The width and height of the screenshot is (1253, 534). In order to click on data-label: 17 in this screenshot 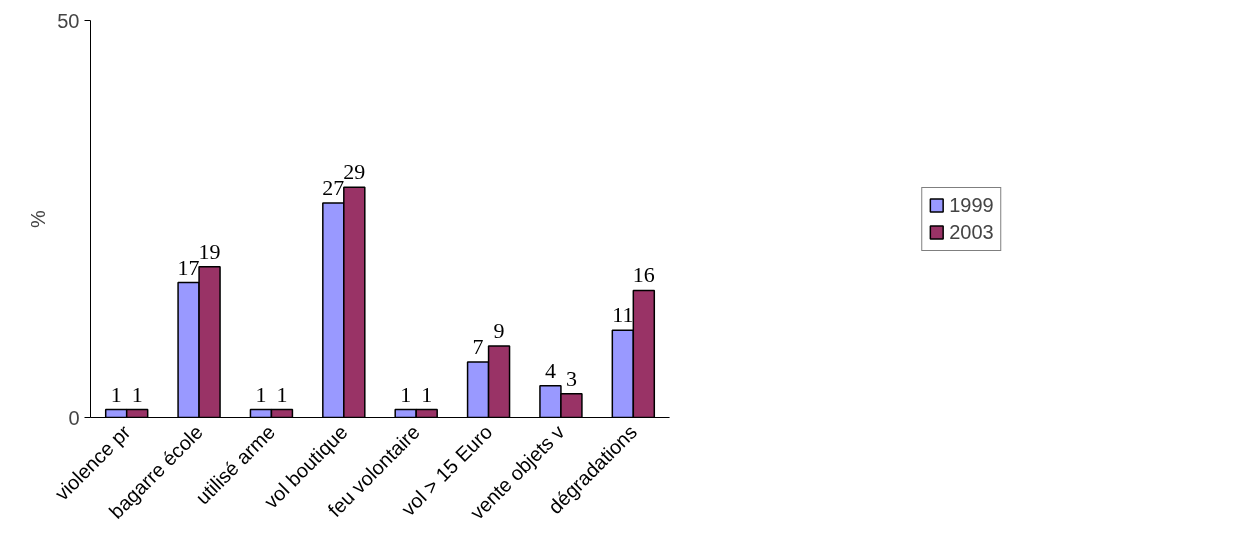, I will do `click(188, 267)`.